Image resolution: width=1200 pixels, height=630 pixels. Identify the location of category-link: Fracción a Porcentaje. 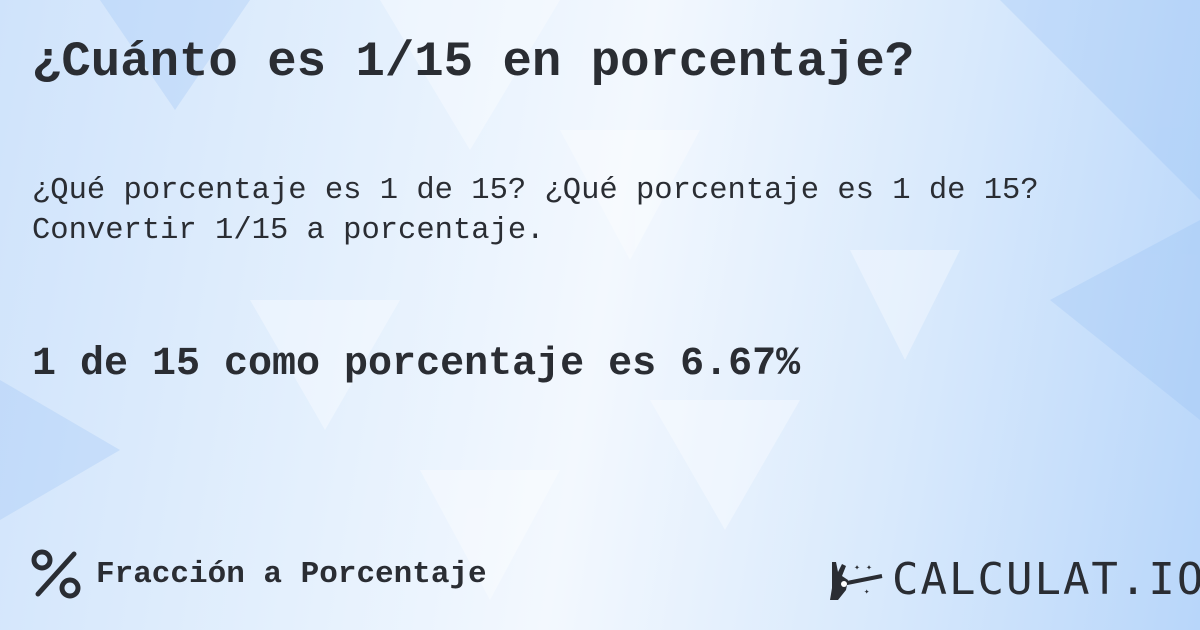
(258, 574).